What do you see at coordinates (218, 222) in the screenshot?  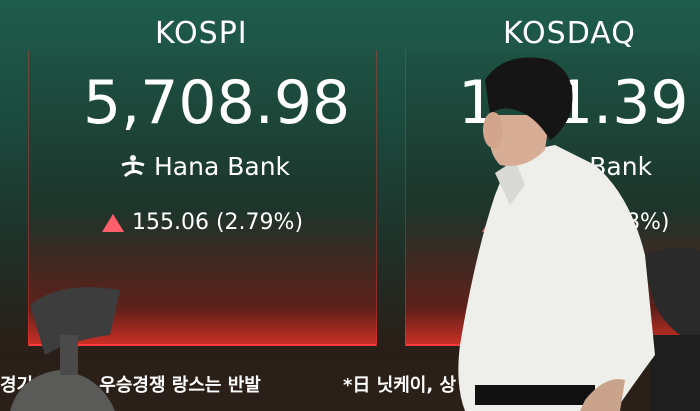 I see `change-text: 155.06 (2.79%)` at bounding box center [218, 222].